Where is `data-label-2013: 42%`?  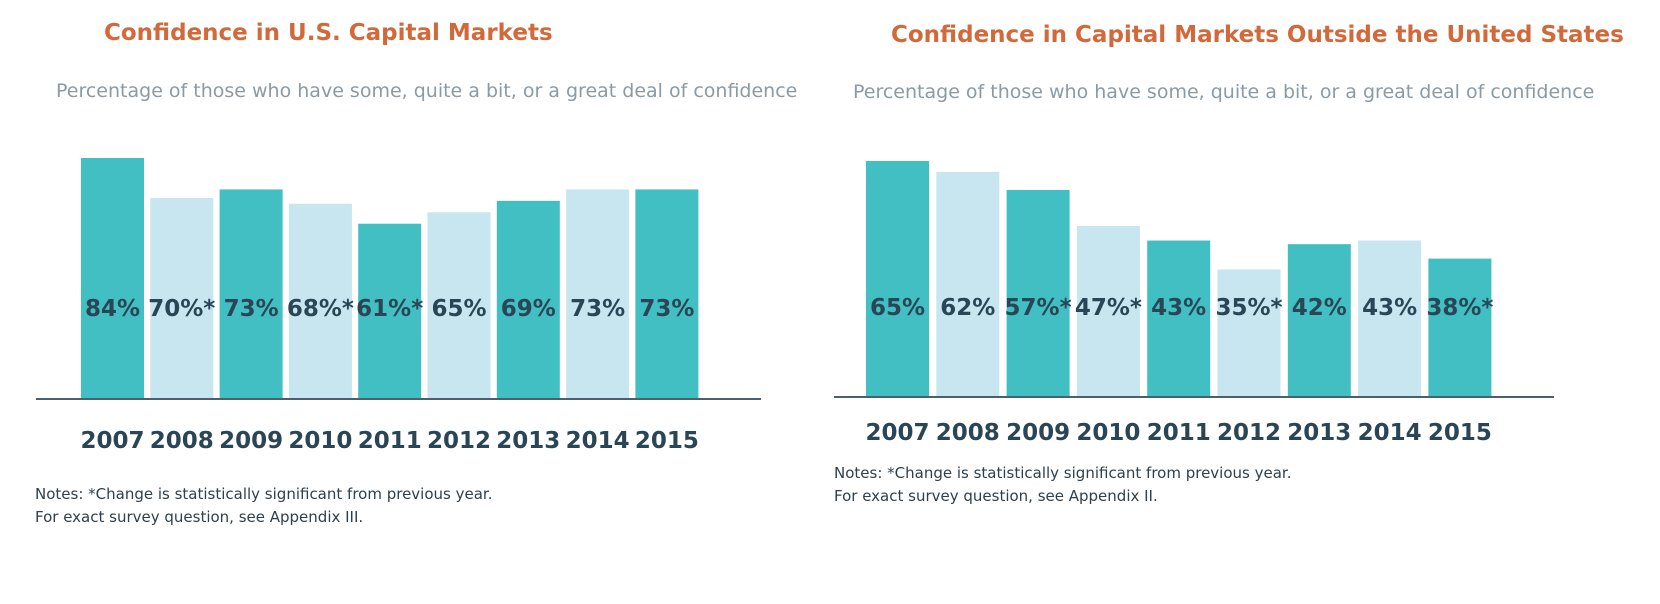
data-label-2013: 42% is located at coordinates (1319, 308).